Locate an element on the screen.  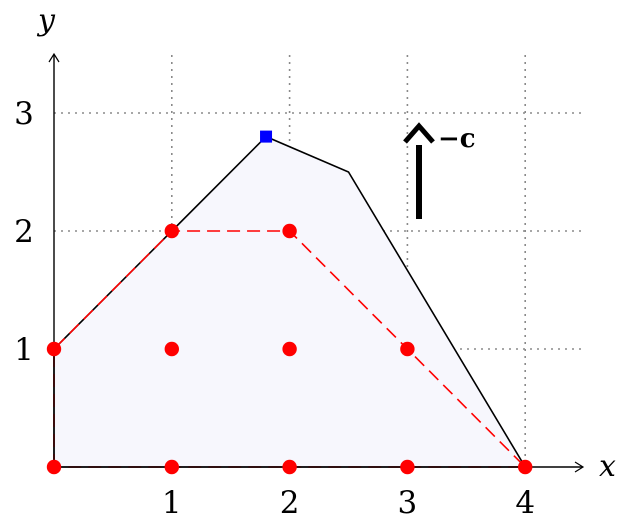
x-tick-label: 3 is located at coordinates (408, 503).